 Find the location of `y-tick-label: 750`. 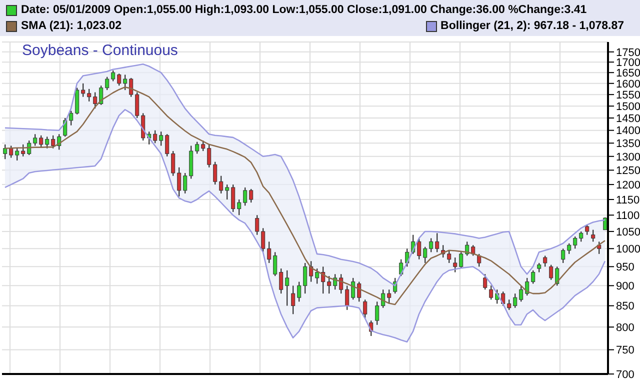

y-tick-label: 750 is located at coordinates (625, 350).